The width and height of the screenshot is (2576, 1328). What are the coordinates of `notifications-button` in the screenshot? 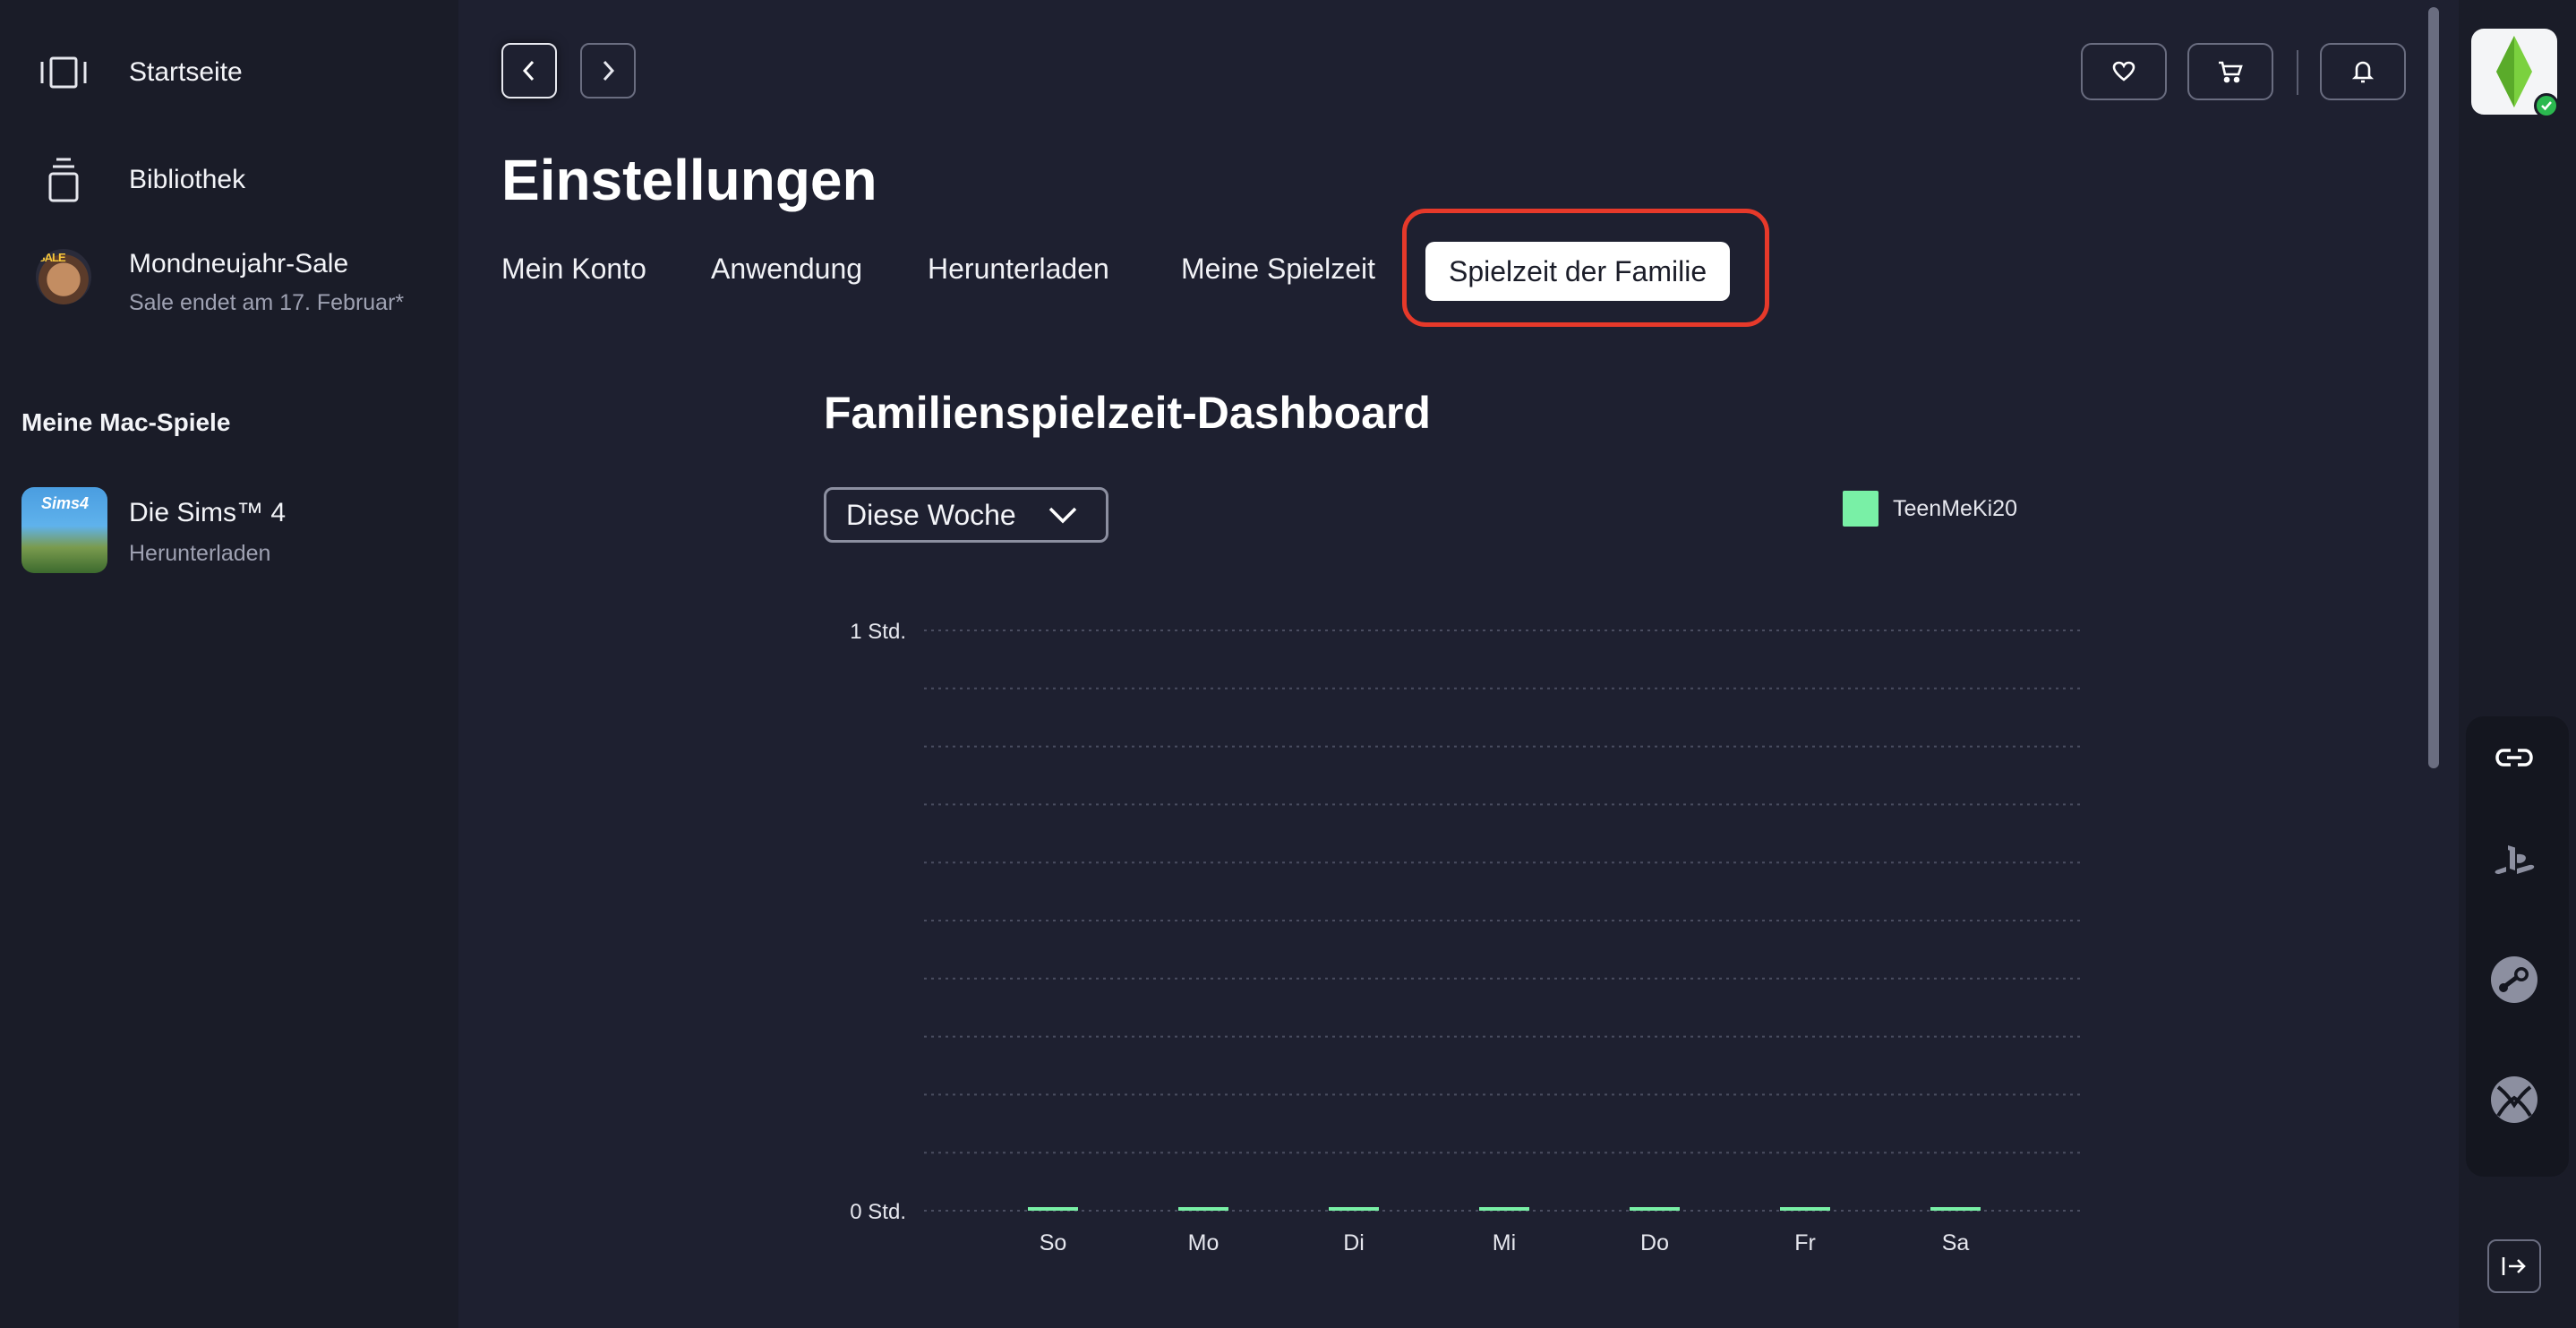 It's located at (2363, 71).